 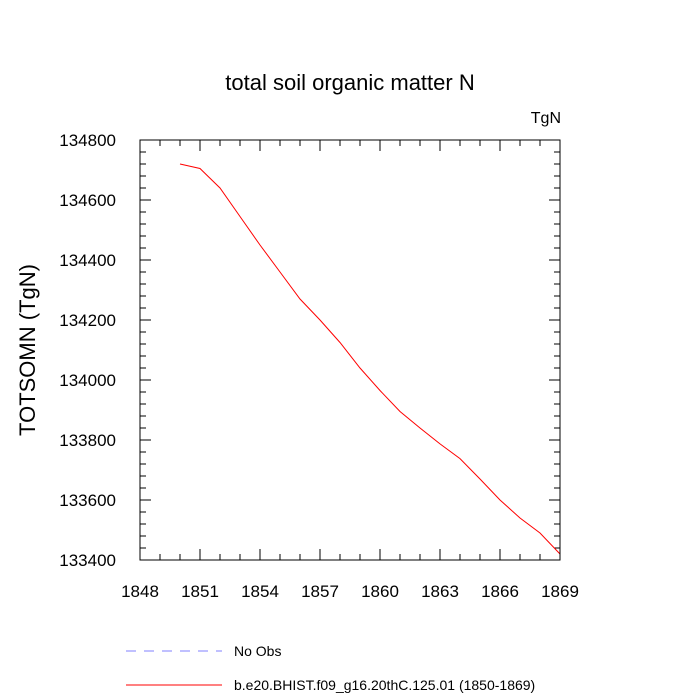 I want to click on y-tick-label: 133400, so click(x=87, y=560).